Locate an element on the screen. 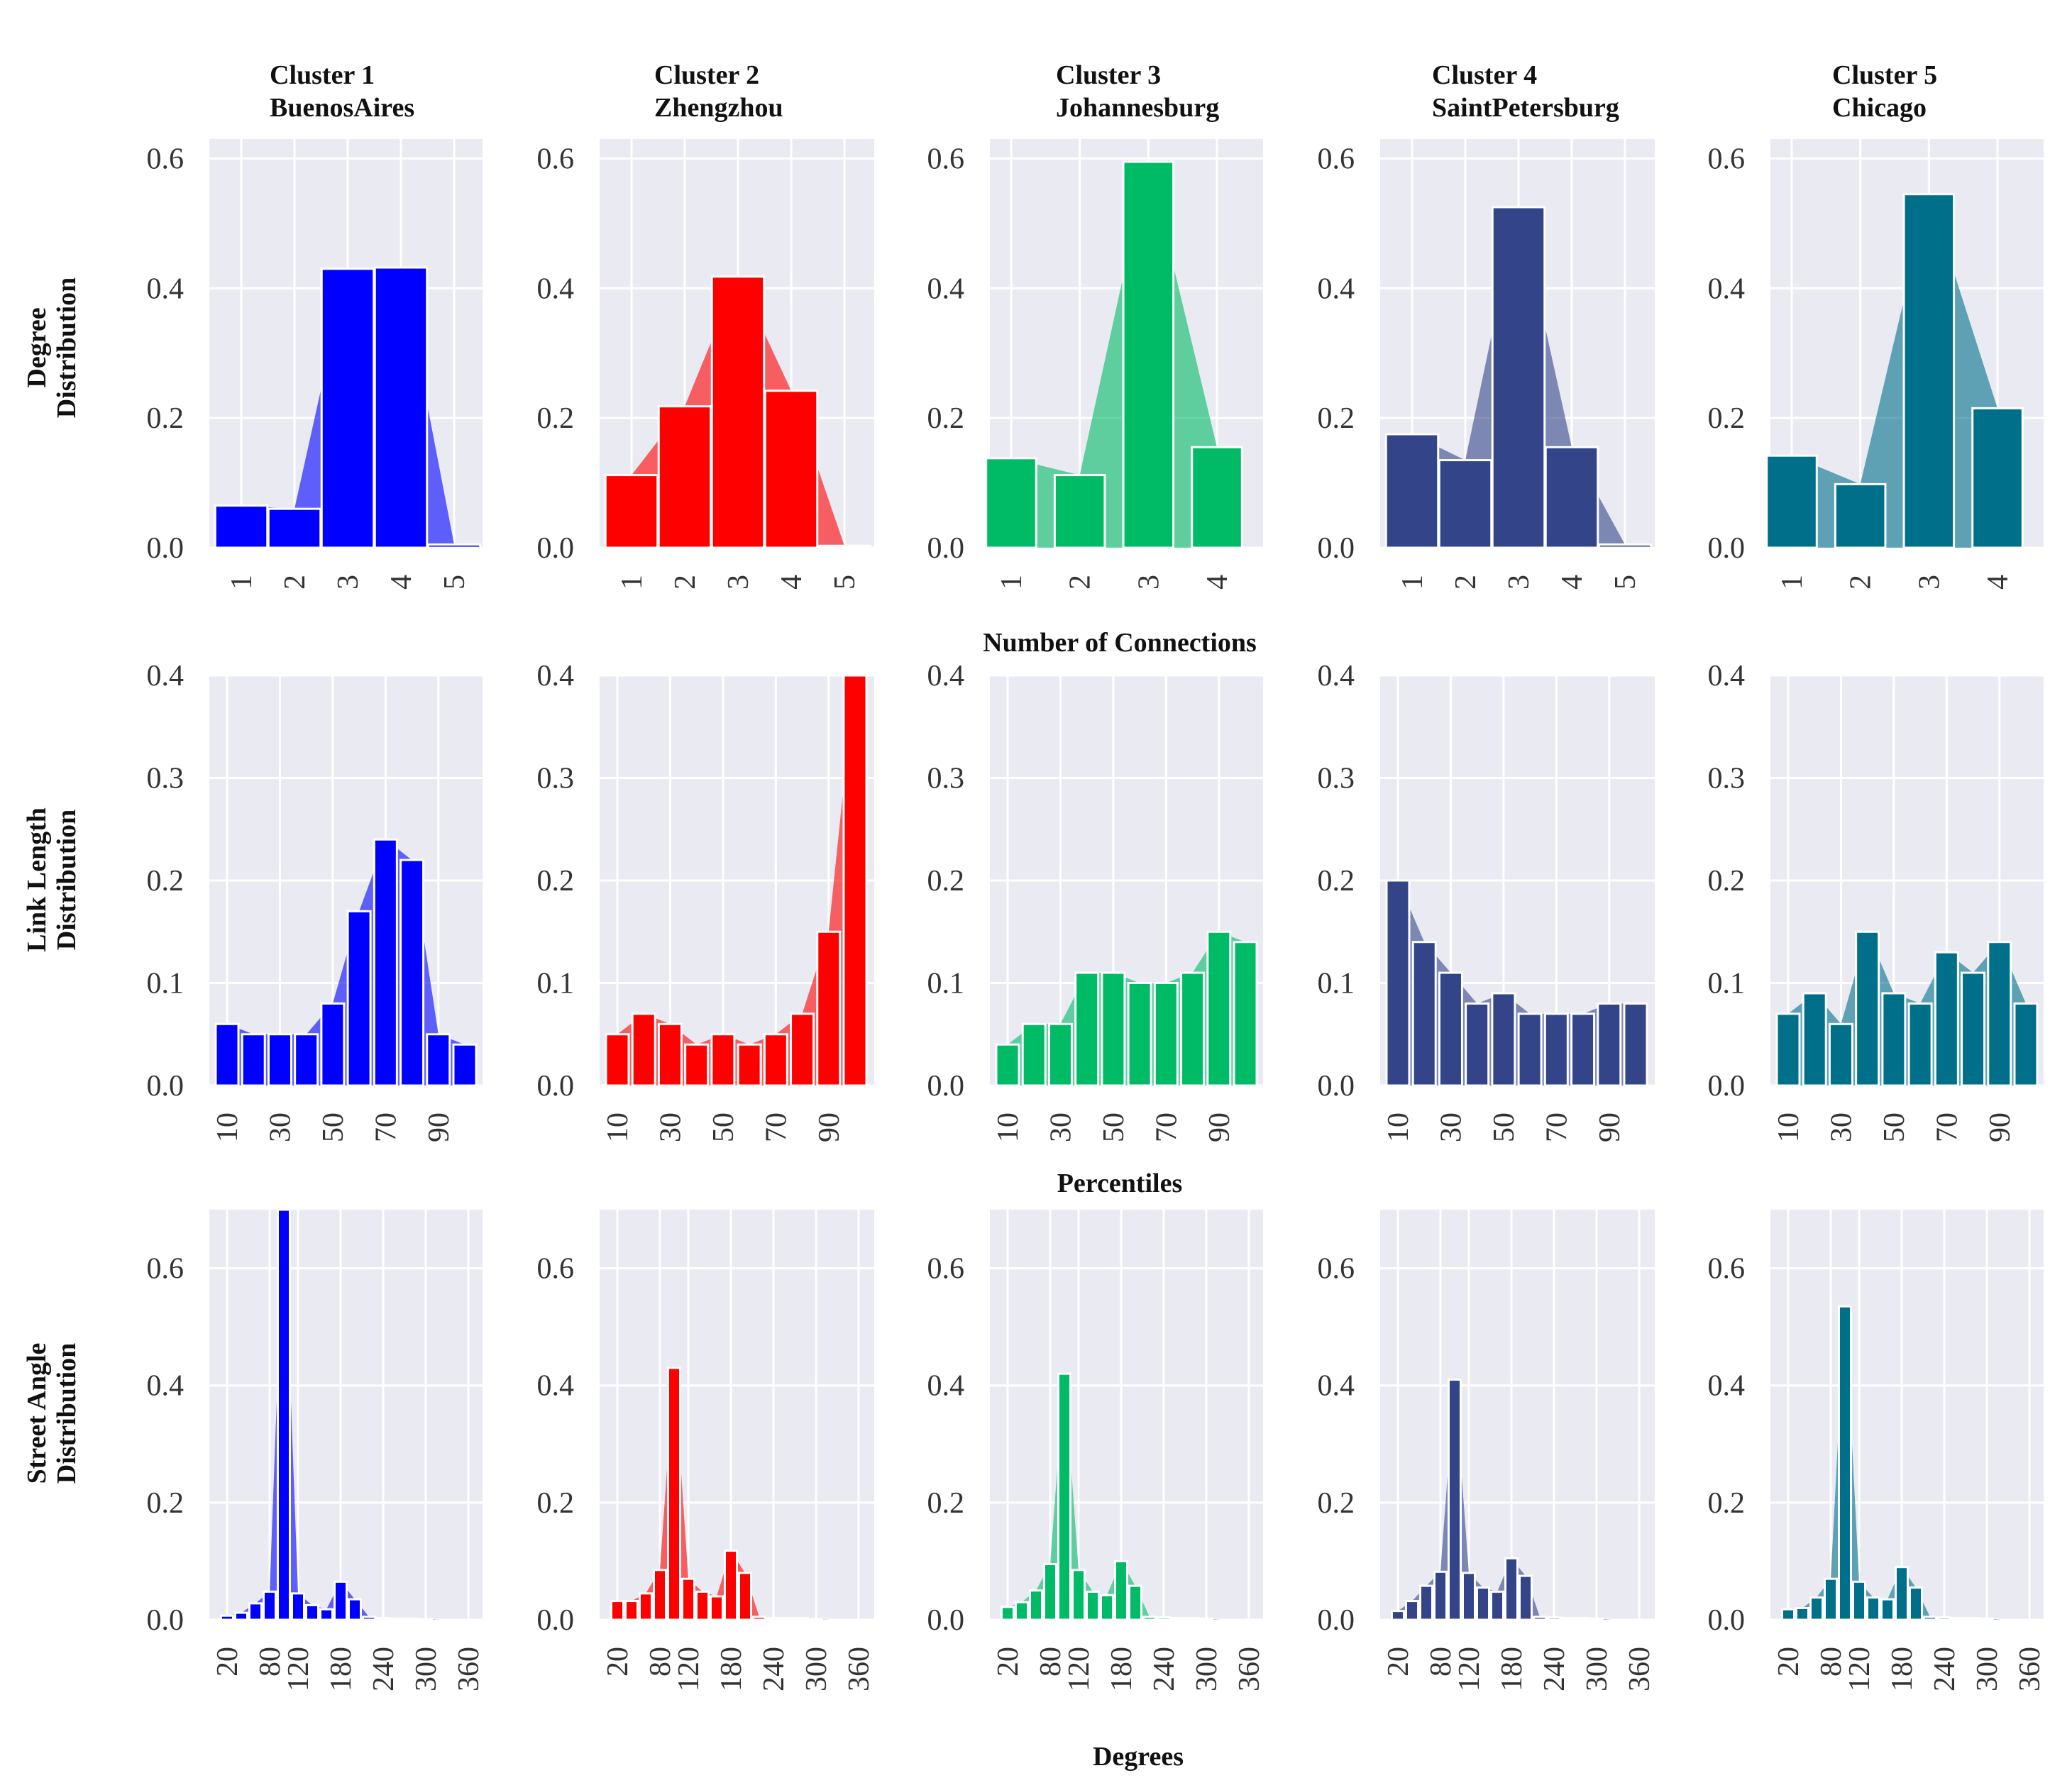  x-tick-label: 80 is located at coordinates (1441, 1662).